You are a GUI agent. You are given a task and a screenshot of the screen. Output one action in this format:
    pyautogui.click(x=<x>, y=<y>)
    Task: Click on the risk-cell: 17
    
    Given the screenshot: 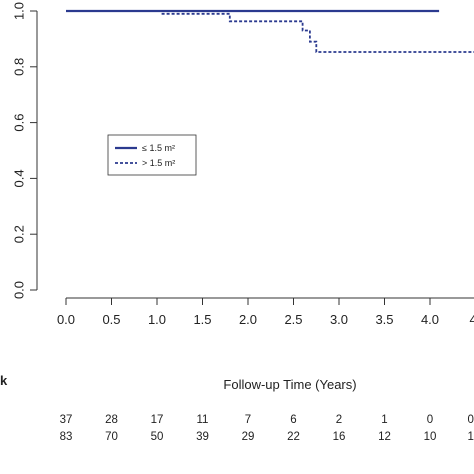 What is the action you would take?
    pyautogui.click(x=157, y=420)
    